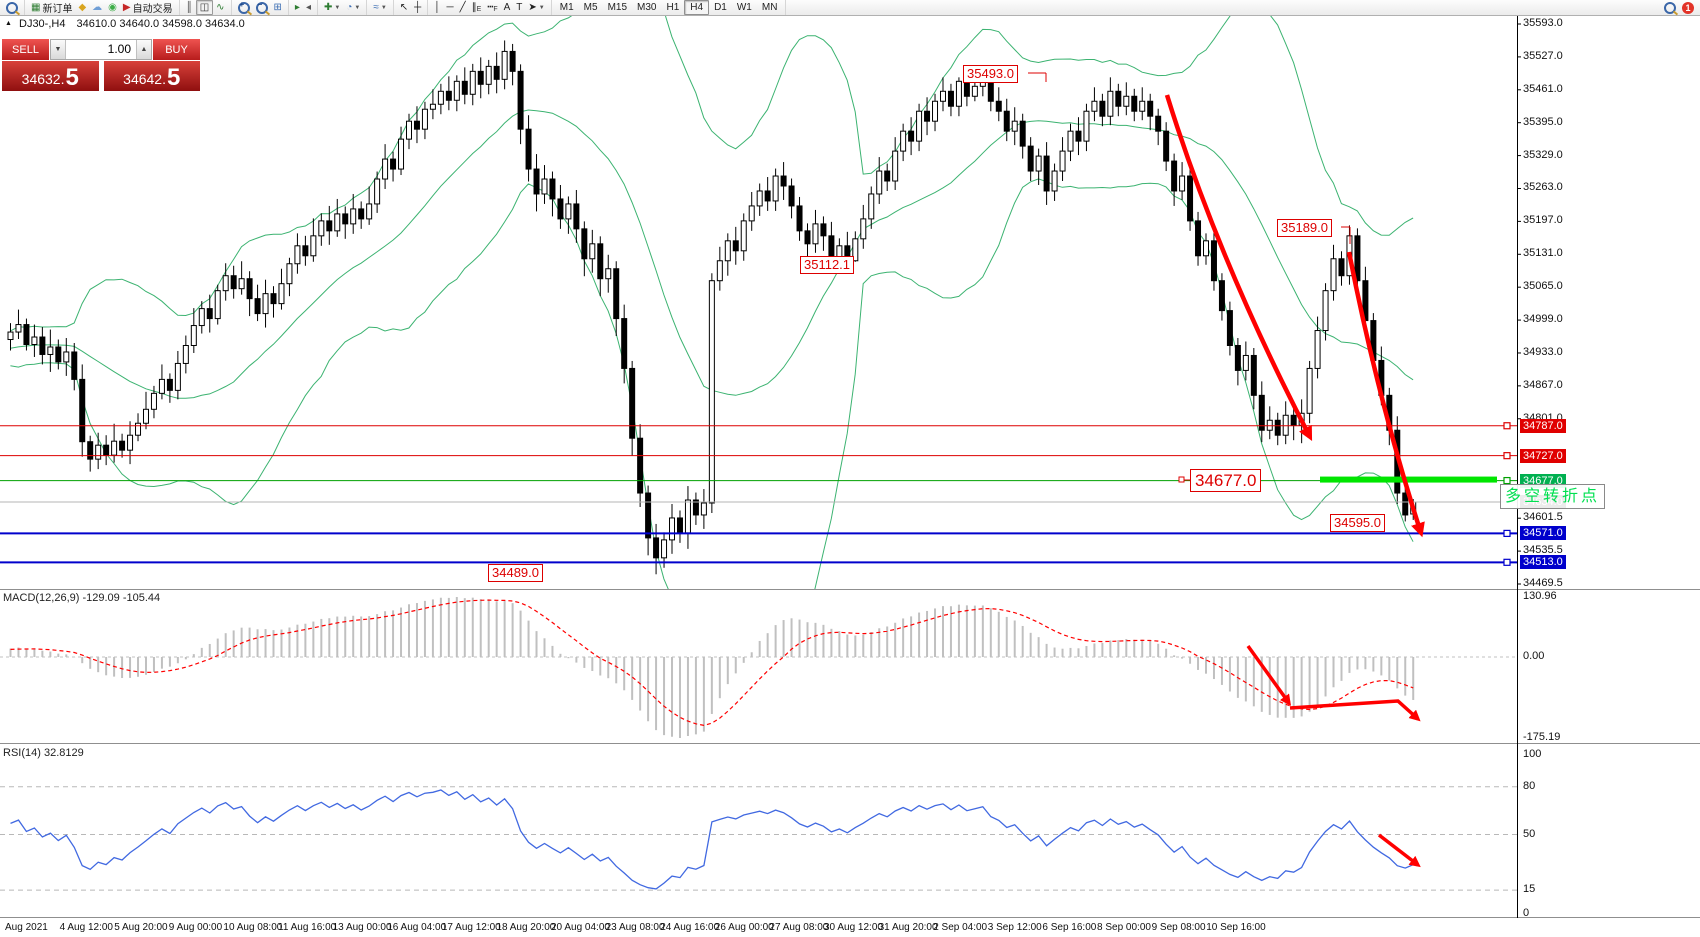 The height and width of the screenshot is (937, 1700). I want to click on time-axis-label: 17 Aug 12:00, so click(471, 927).